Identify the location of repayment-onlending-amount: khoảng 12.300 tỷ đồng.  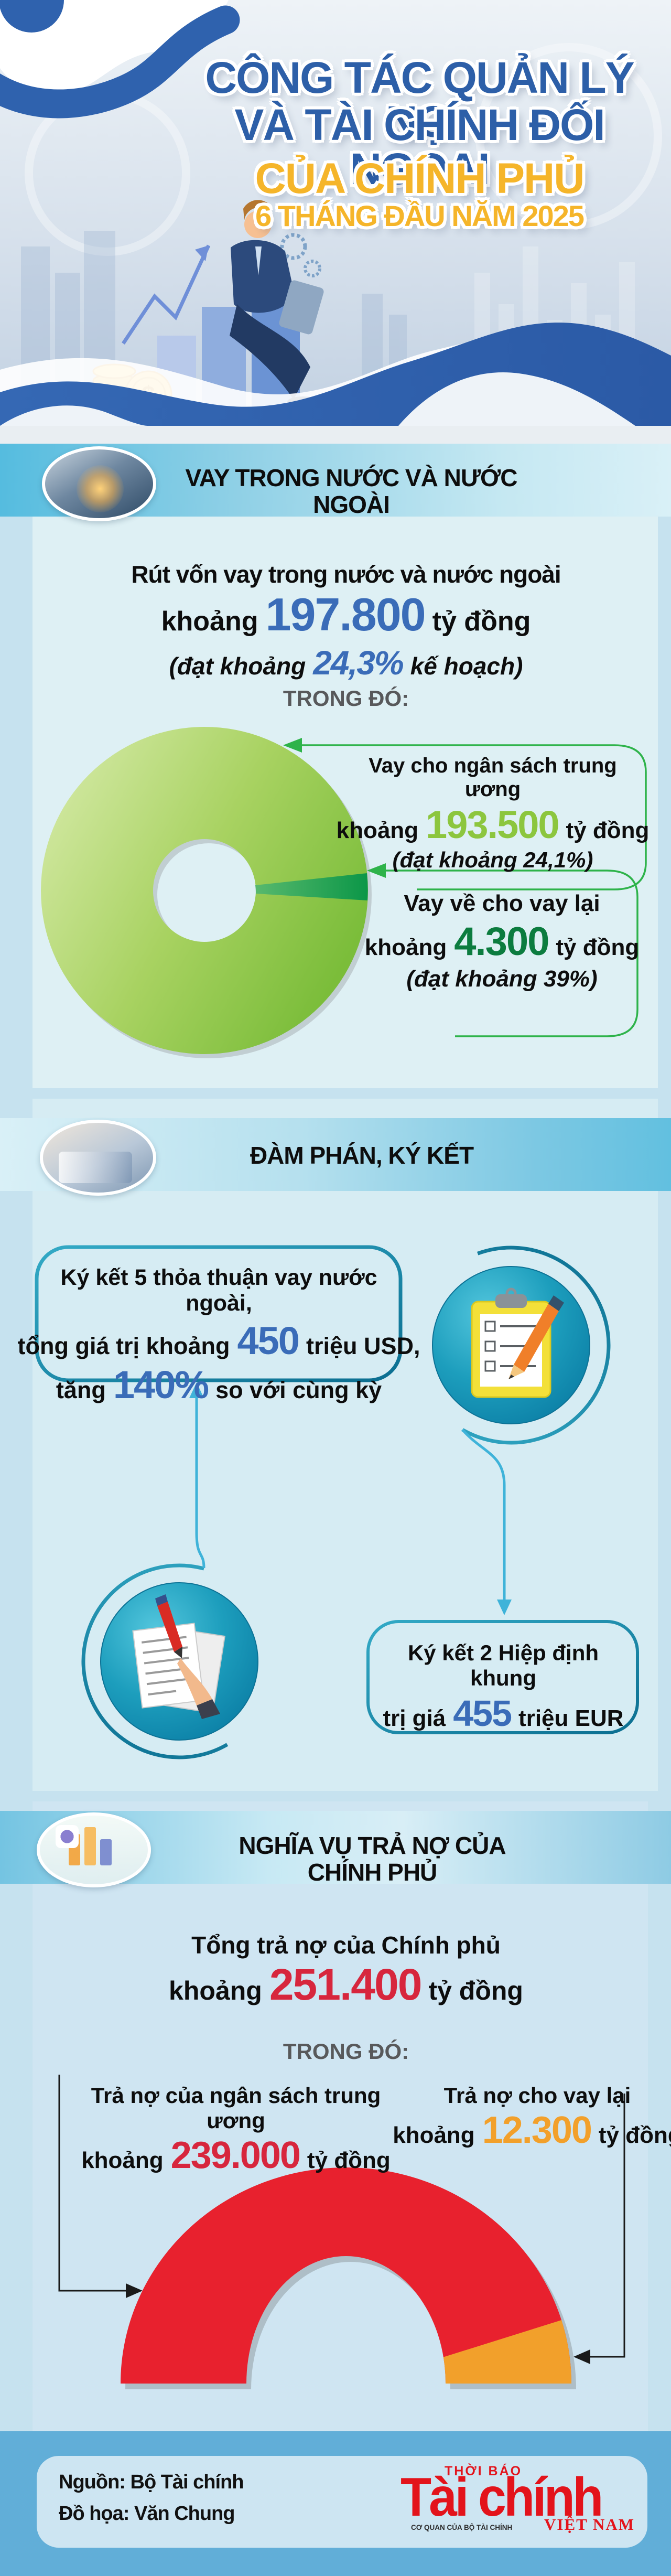
(532, 2130).